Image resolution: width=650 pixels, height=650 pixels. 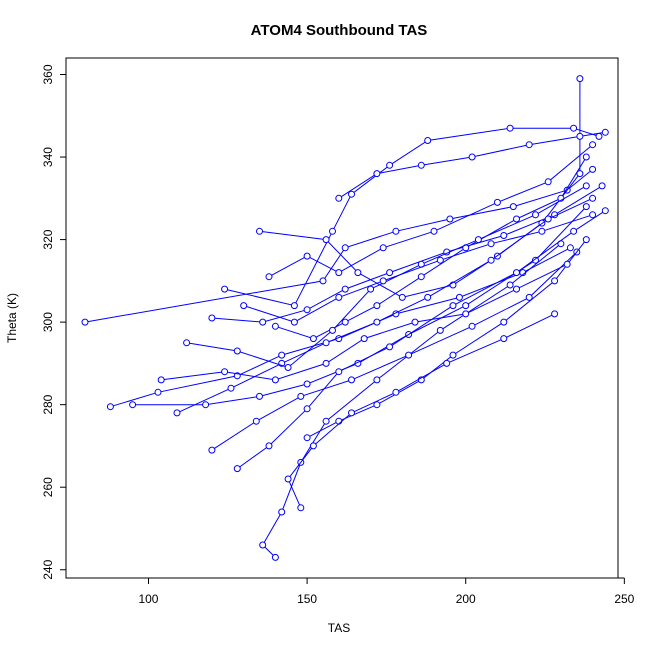 What do you see at coordinates (386, 591) in the screenshot?
I see `x-axis: 100 150 200 250` at bounding box center [386, 591].